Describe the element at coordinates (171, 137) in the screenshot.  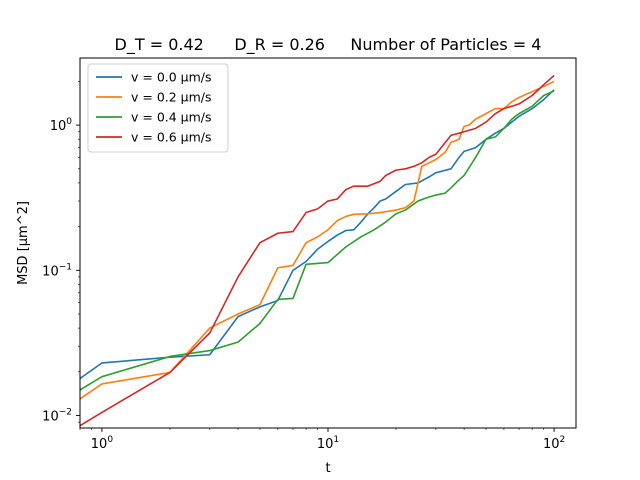
I see `legend-label-3: v = 0.6 μm/s` at that location.